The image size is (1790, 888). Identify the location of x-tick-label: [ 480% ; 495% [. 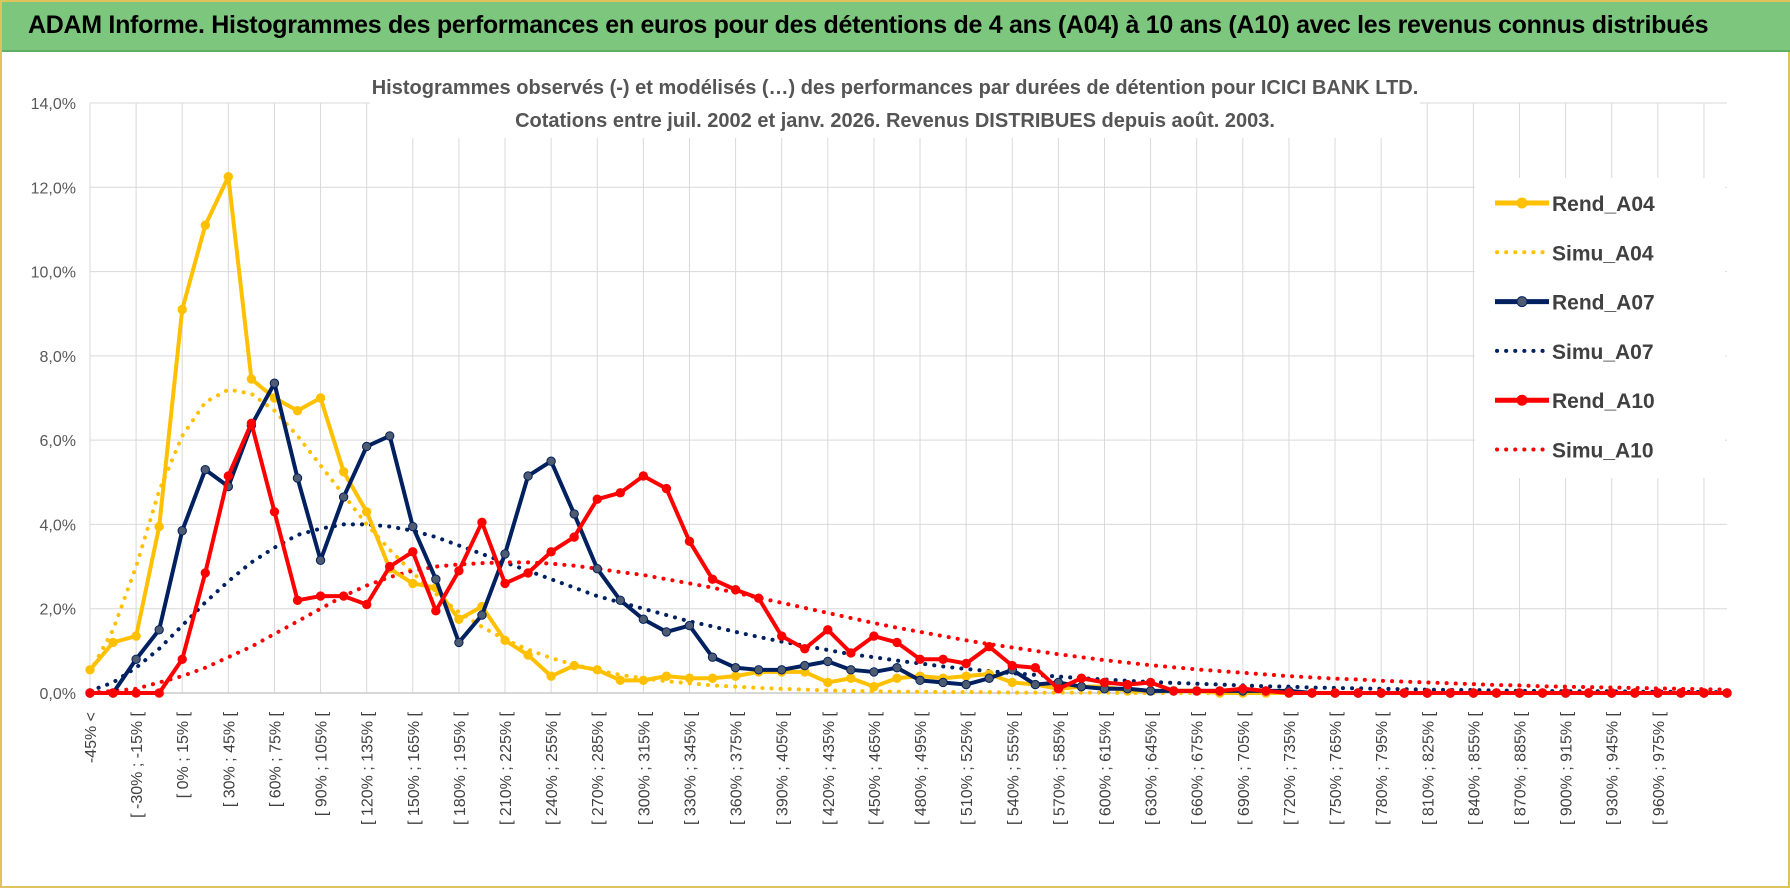
(921, 768).